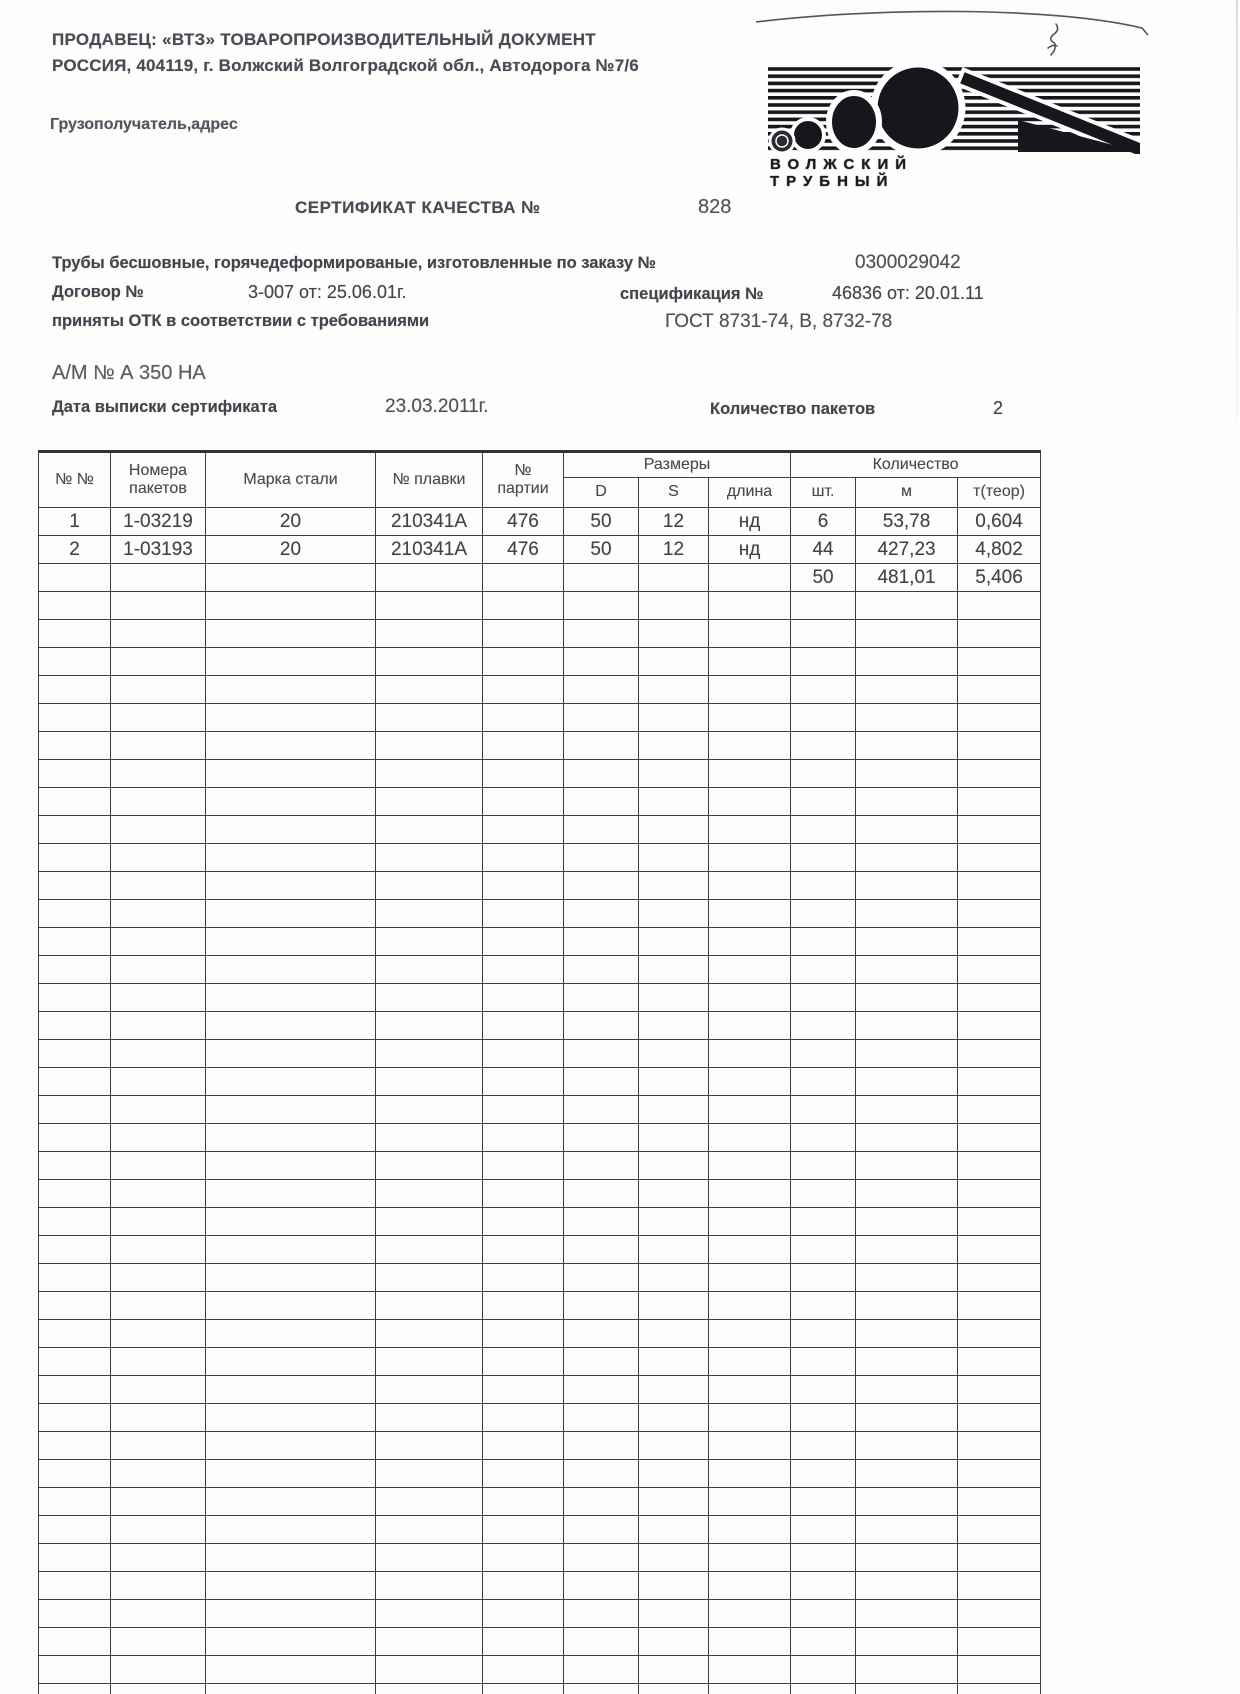 The height and width of the screenshot is (1694, 1240). Describe the element at coordinates (523, 479) in the screenshot. I see `col-header-party-no: № партии` at that location.